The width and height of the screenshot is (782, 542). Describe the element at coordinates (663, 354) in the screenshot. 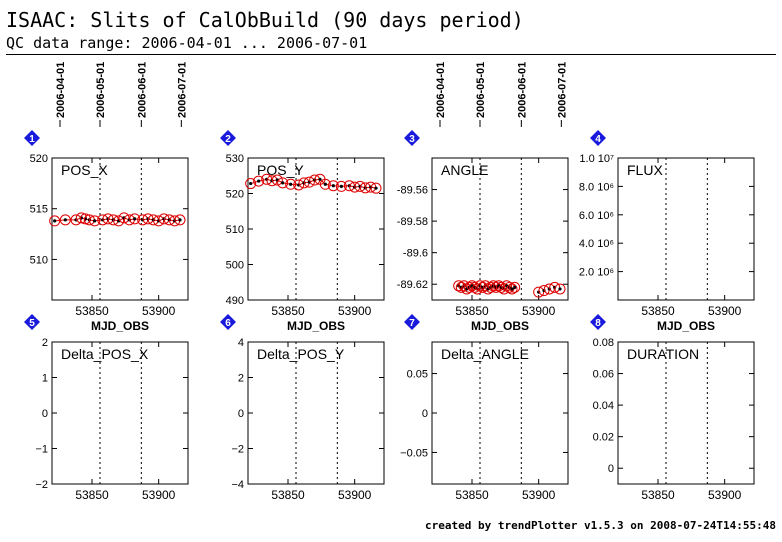

I see `plot-title: DURATION` at that location.